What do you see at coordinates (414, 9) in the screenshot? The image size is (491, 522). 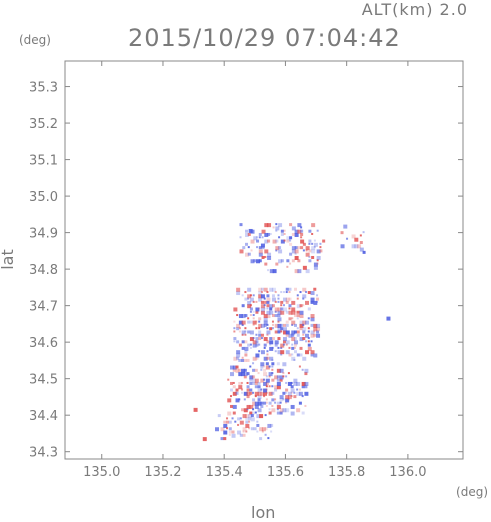 I see `altitude-label: ALT(km) 2.0` at bounding box center [414, 9].